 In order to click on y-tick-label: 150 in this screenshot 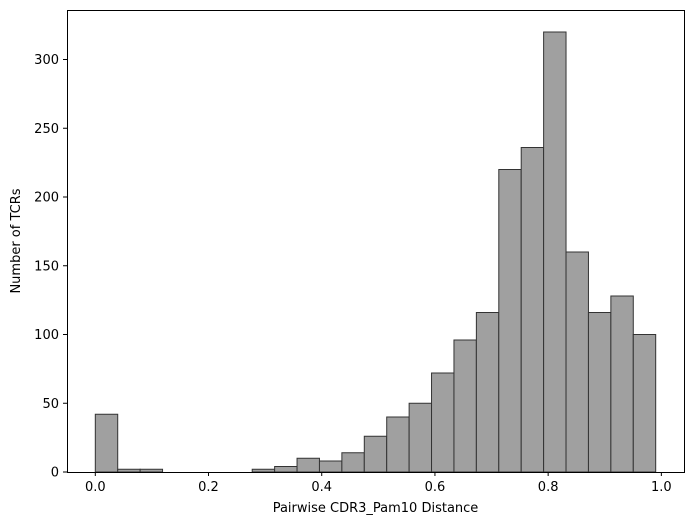, I will do `click(46, 266)`.